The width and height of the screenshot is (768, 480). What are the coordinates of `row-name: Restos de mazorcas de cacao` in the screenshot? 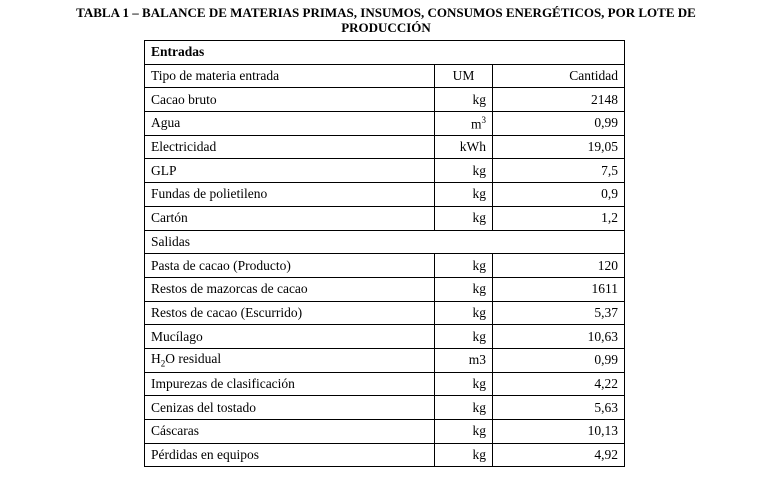 It's located at (289, 289).